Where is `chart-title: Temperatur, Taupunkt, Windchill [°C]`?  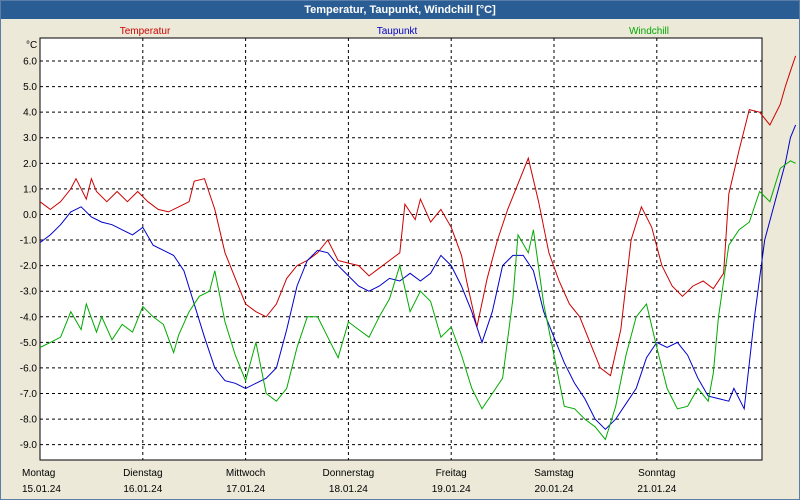
chart-title: Temperatur, Taupunkt, Windchill [°C] is located at coordinates (400, 10).